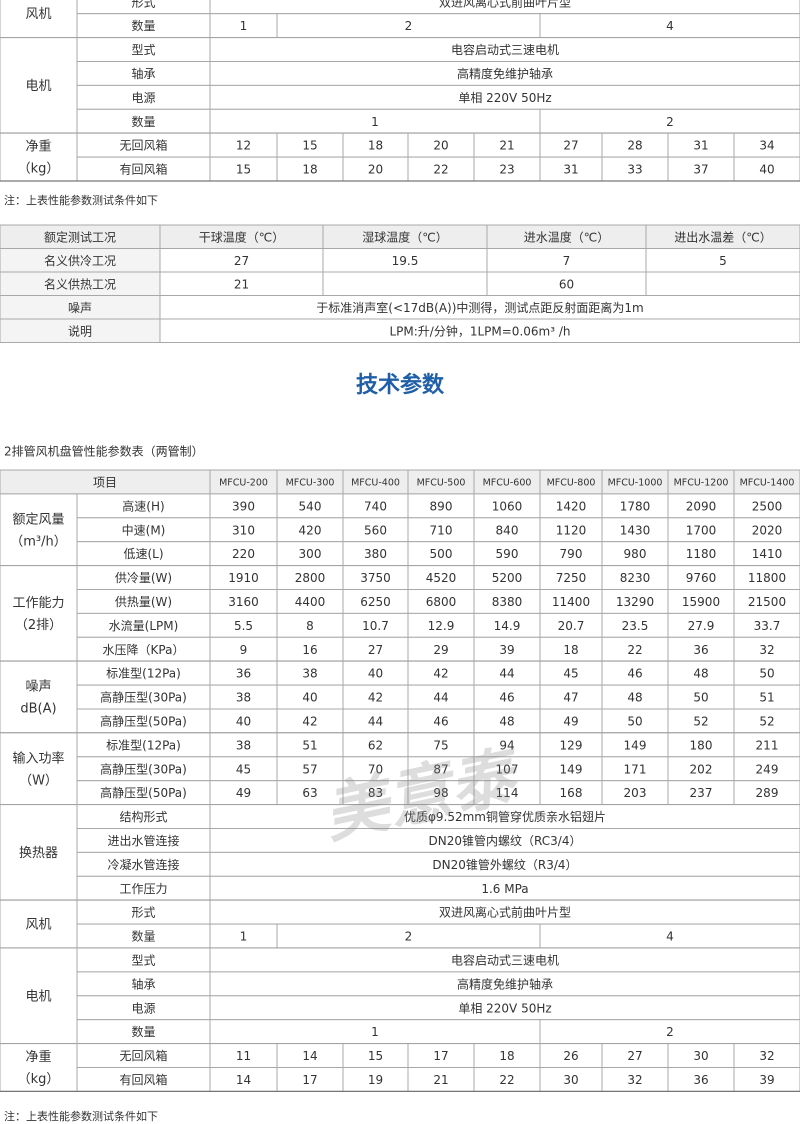 Image resolution: width=800 pixels, height=1124 pixels. What do you see at coordinates (243, 1080) in the screenshot?
I see `cell-value: 14` at bounding box center [243, 1080].